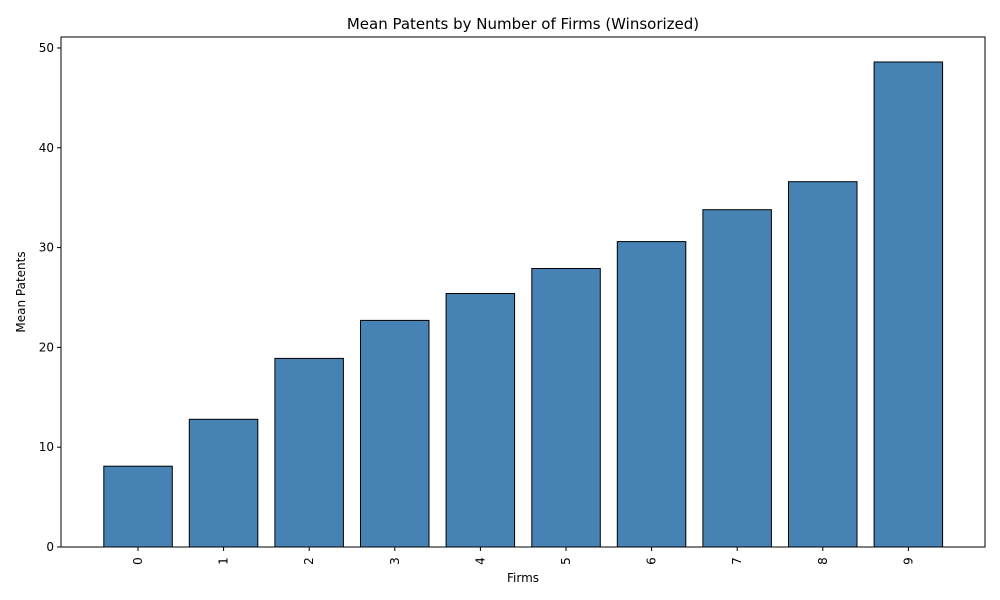 The width and height of the screenshot is (1000, 600). What do you see at coordinates (21, 291) in the screenshot?
I see `y-axis-label: Mean Patents` at bounding box center [21, 291].